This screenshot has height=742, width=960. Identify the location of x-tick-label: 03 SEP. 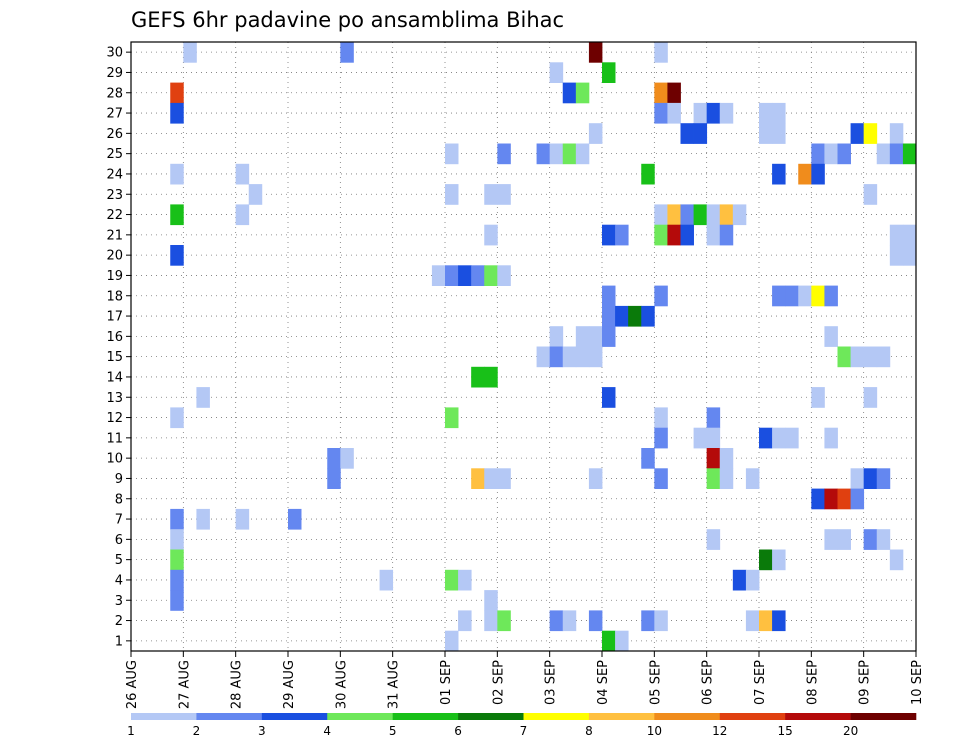
(551, 682).